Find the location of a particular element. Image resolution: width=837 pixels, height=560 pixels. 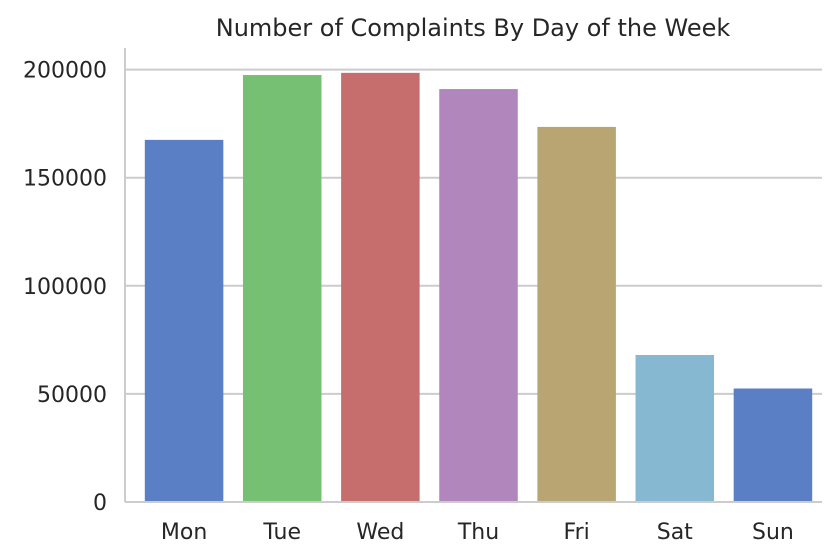

x-tick-label-sun: Sun is located at coordinates (773, 532).